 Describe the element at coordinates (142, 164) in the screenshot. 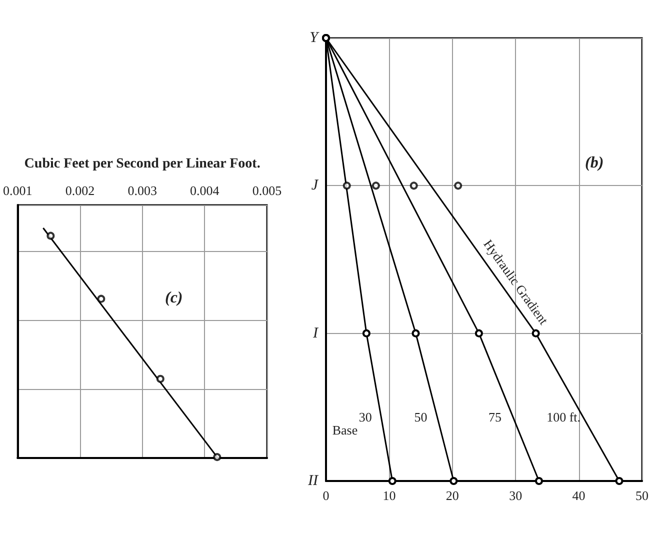

I see `x-axis-title: Cubic Feet per Second per Linear Foot.` at that location.